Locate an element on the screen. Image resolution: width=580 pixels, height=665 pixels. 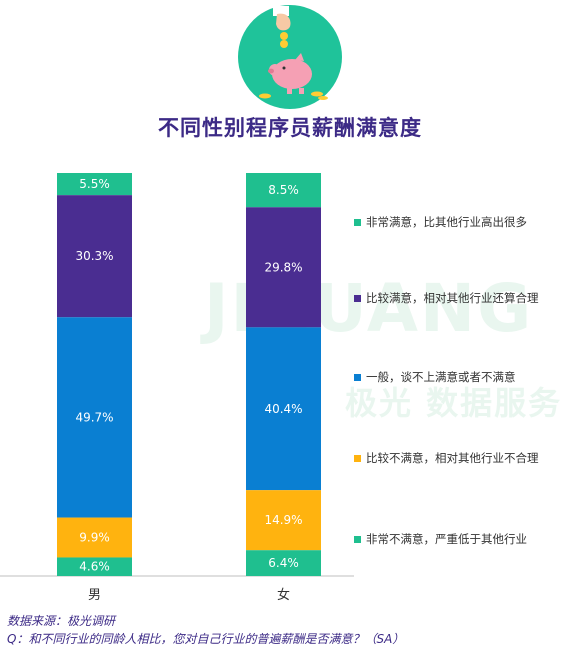
legend-item-4: 非常不满意，严重低于其他行业 is located at coordinates (440, 539).